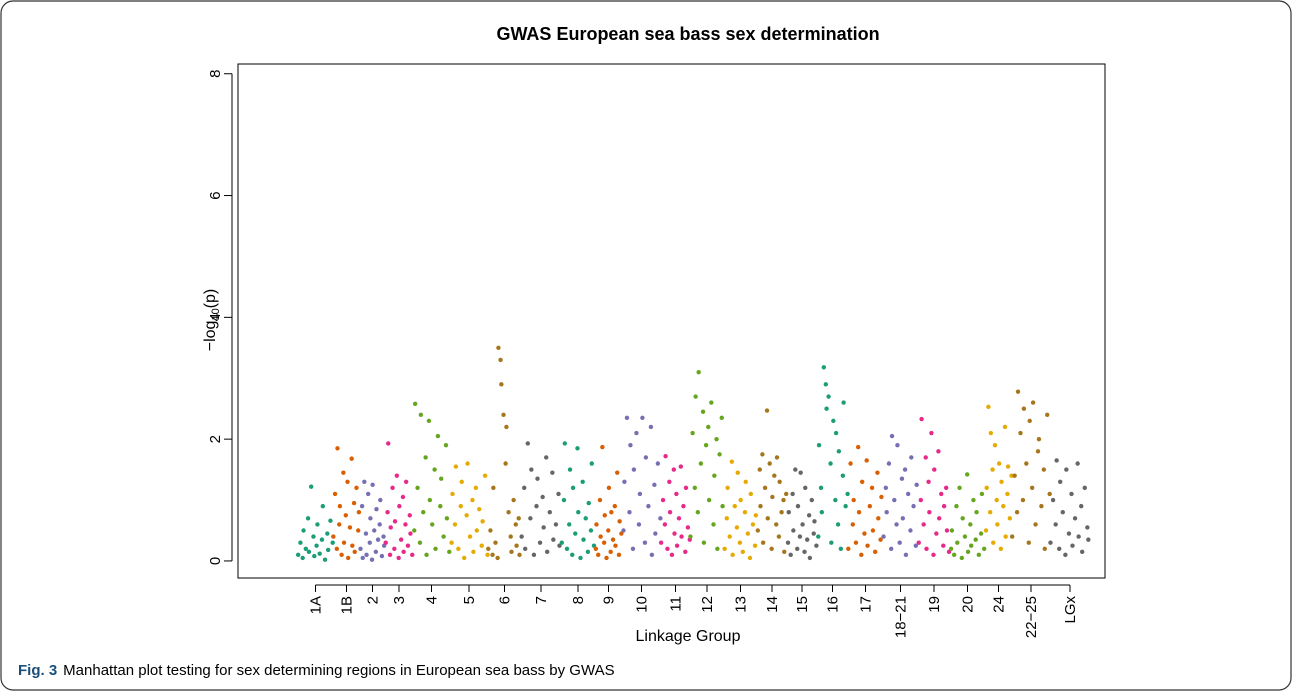 The width and height of the screenshot is (1292, 696). What do you see at coordinates (215, 439) in the screenshot?
I see `y-tick-label: 2` at bounding box center [215, 439].